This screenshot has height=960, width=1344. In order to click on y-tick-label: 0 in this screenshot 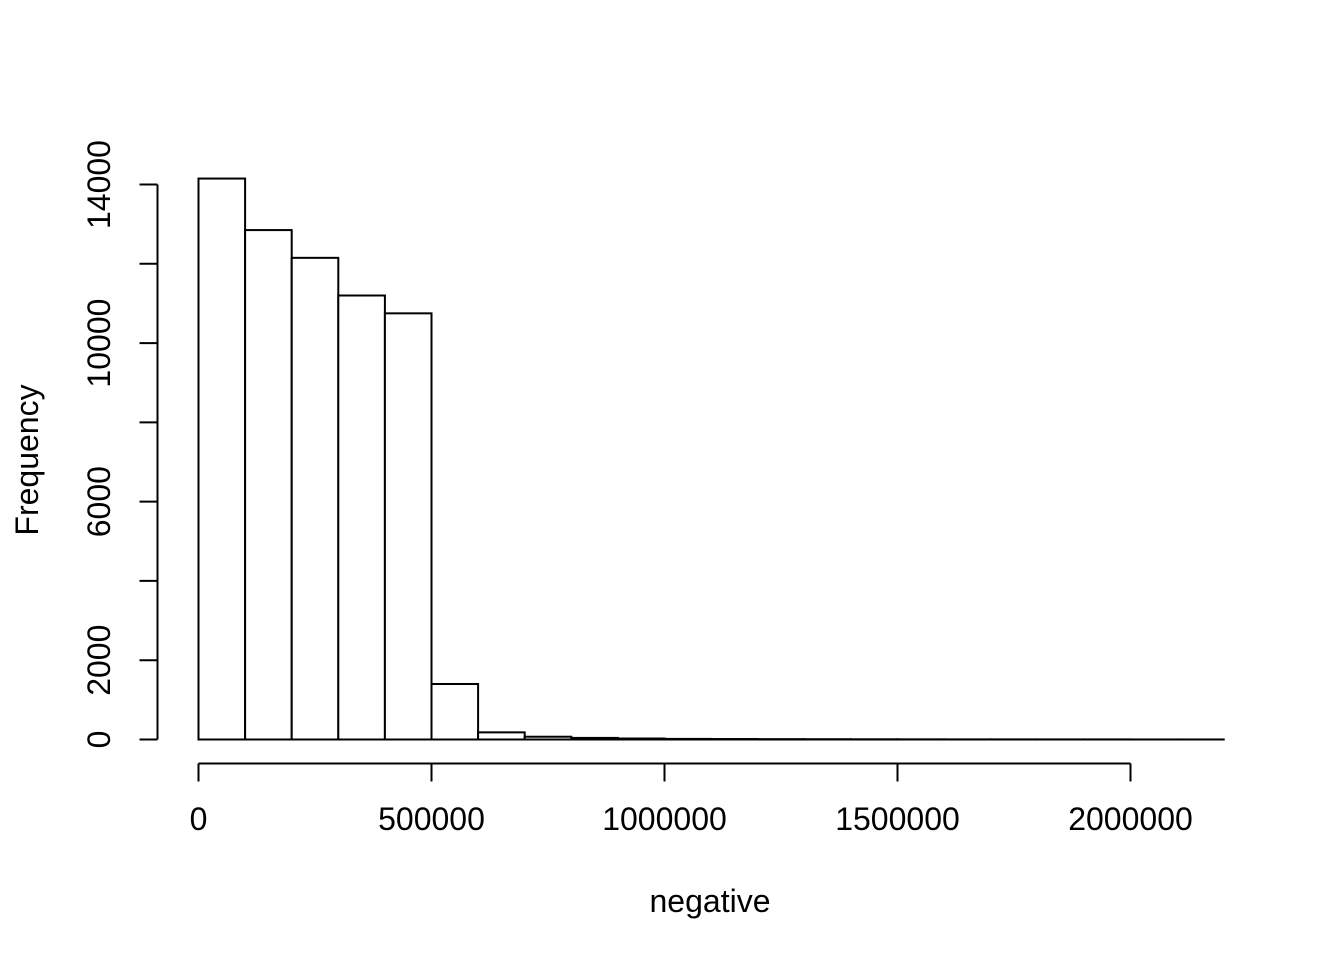, I will do `click(99, 740)`.